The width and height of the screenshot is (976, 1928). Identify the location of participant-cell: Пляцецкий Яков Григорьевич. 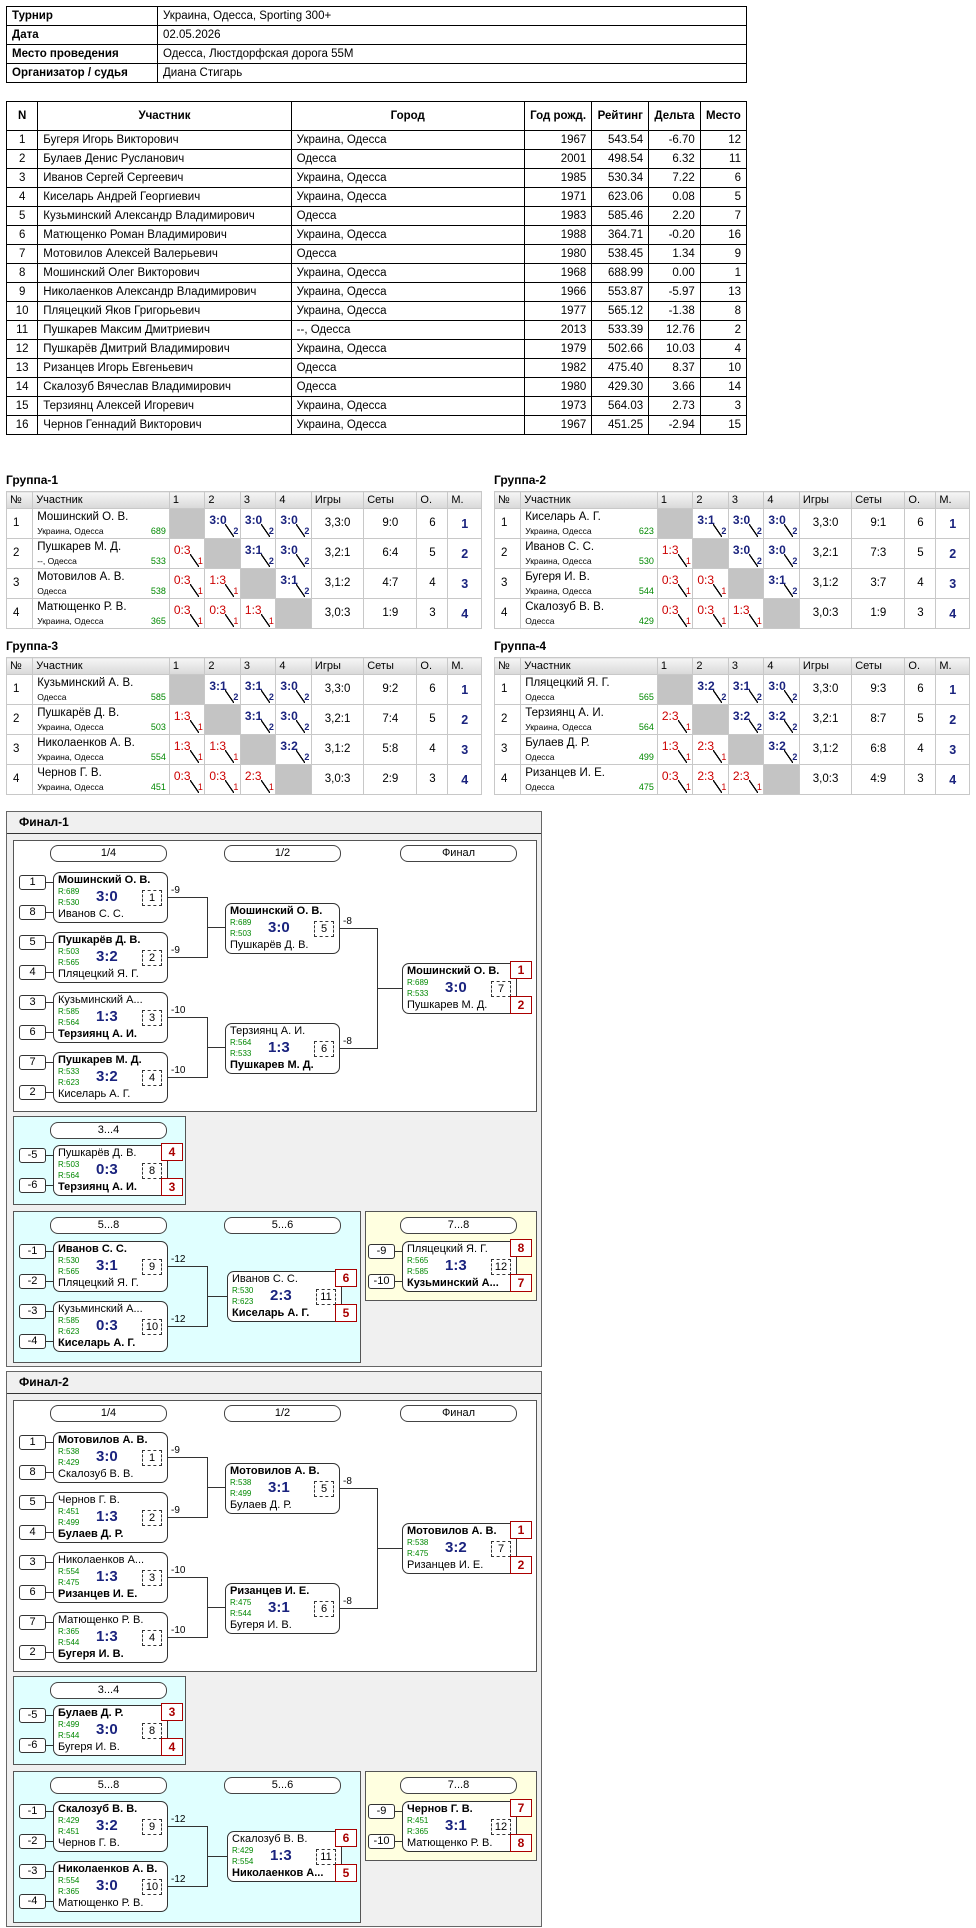
(164, 311).